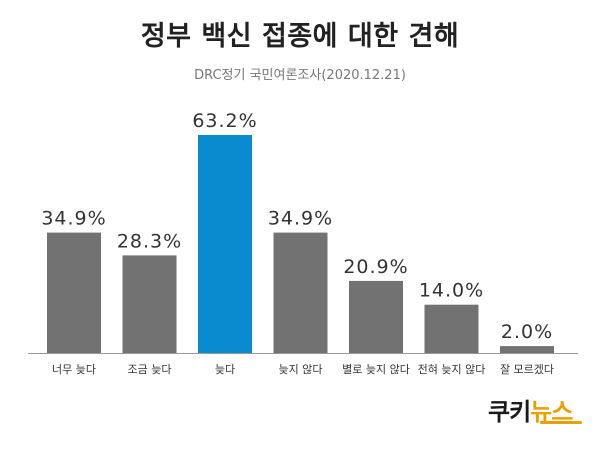  I want to click on category-label: 늦다, so click(225, 369).